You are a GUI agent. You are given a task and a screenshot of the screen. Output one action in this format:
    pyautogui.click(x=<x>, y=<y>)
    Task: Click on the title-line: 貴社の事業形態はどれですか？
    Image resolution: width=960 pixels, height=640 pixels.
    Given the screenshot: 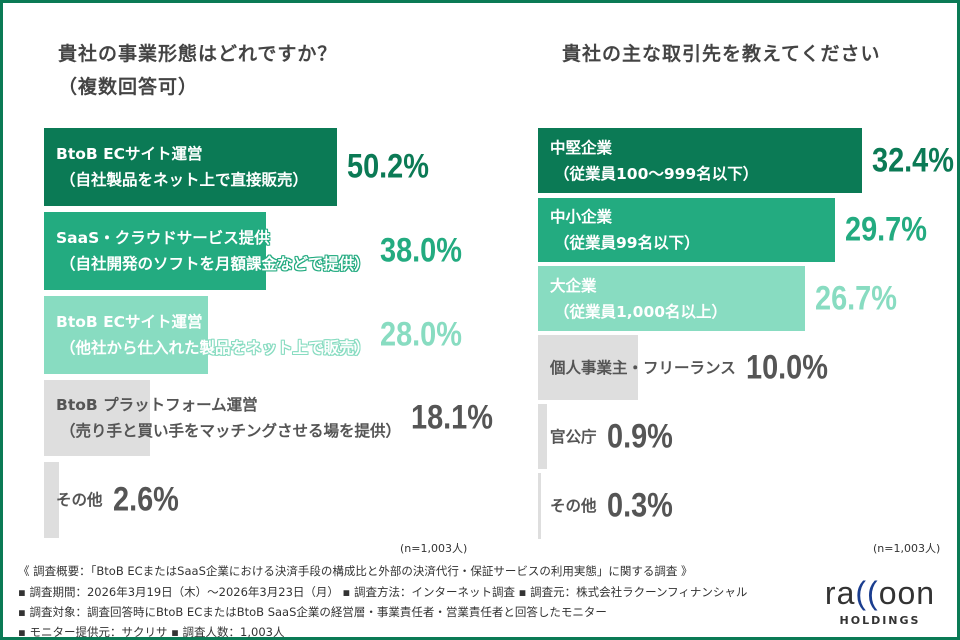 What is the action you would take?
    pyautogui.click(x=198, y=54)
    